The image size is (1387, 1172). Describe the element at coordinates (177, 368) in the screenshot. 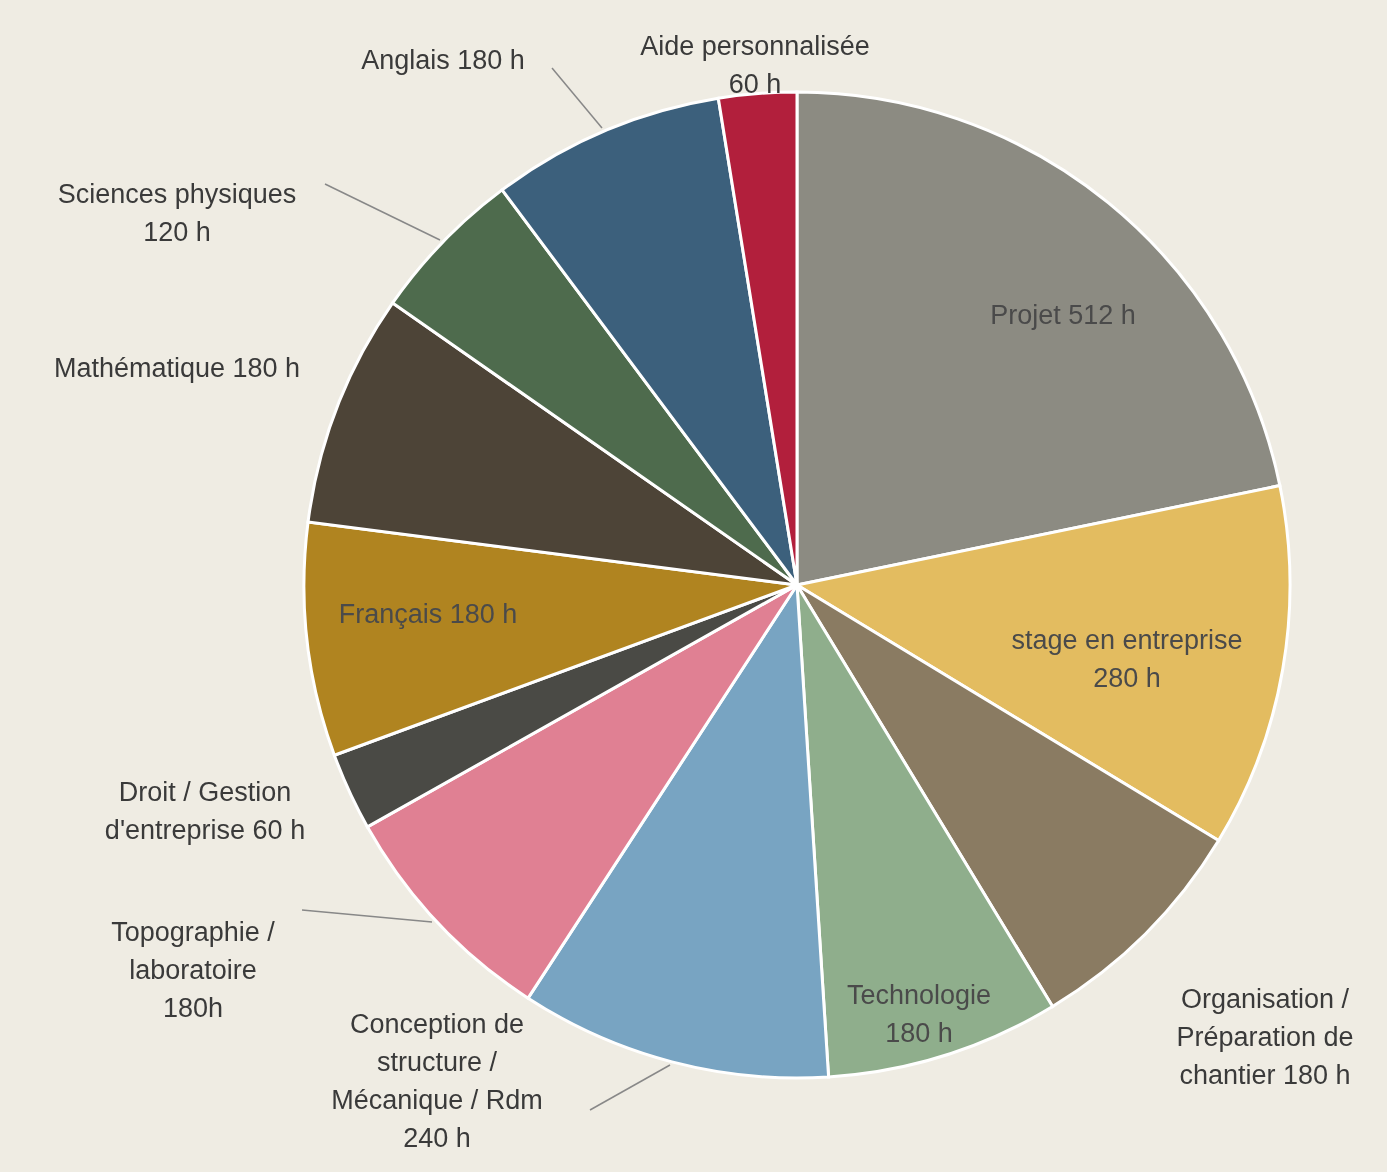

I see `slice-label: Mathématique 180 h` at that location.